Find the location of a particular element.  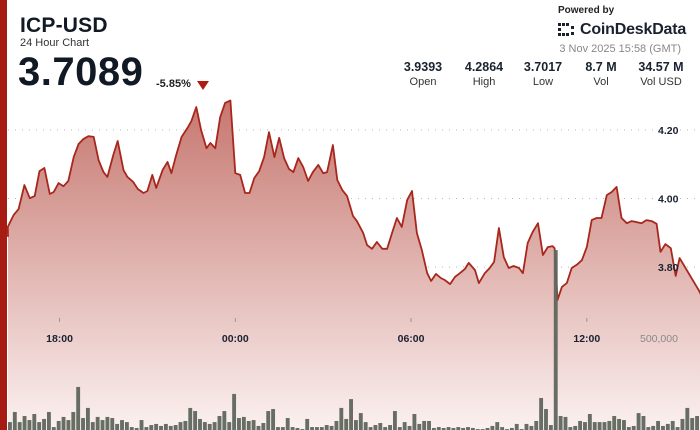

stat-value: 34.57 M is located at coordinates (661, 67).